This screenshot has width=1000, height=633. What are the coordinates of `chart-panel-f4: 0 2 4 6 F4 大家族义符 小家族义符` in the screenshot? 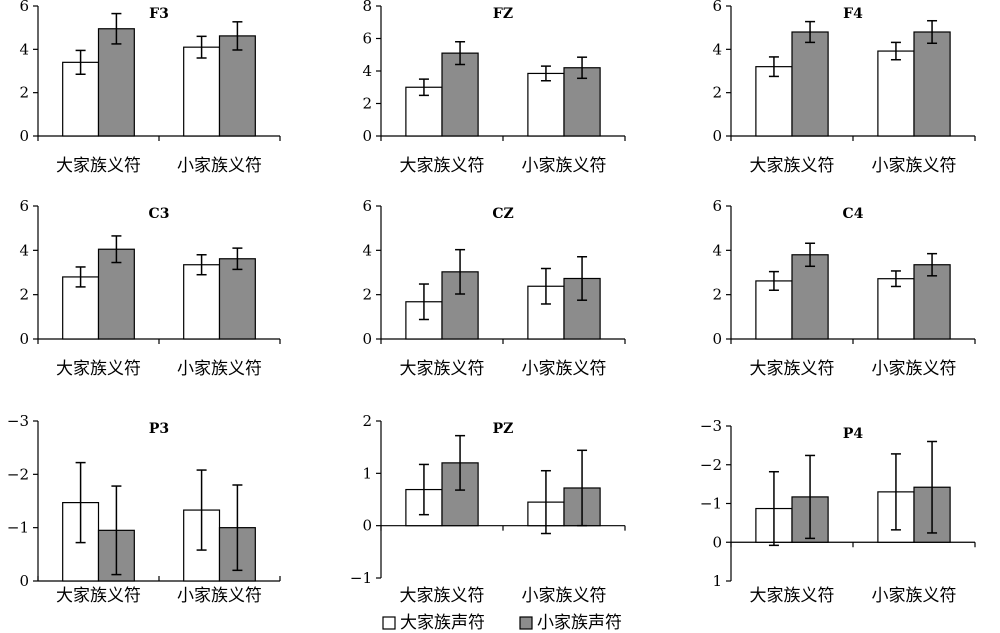 It's located at (844, 88).